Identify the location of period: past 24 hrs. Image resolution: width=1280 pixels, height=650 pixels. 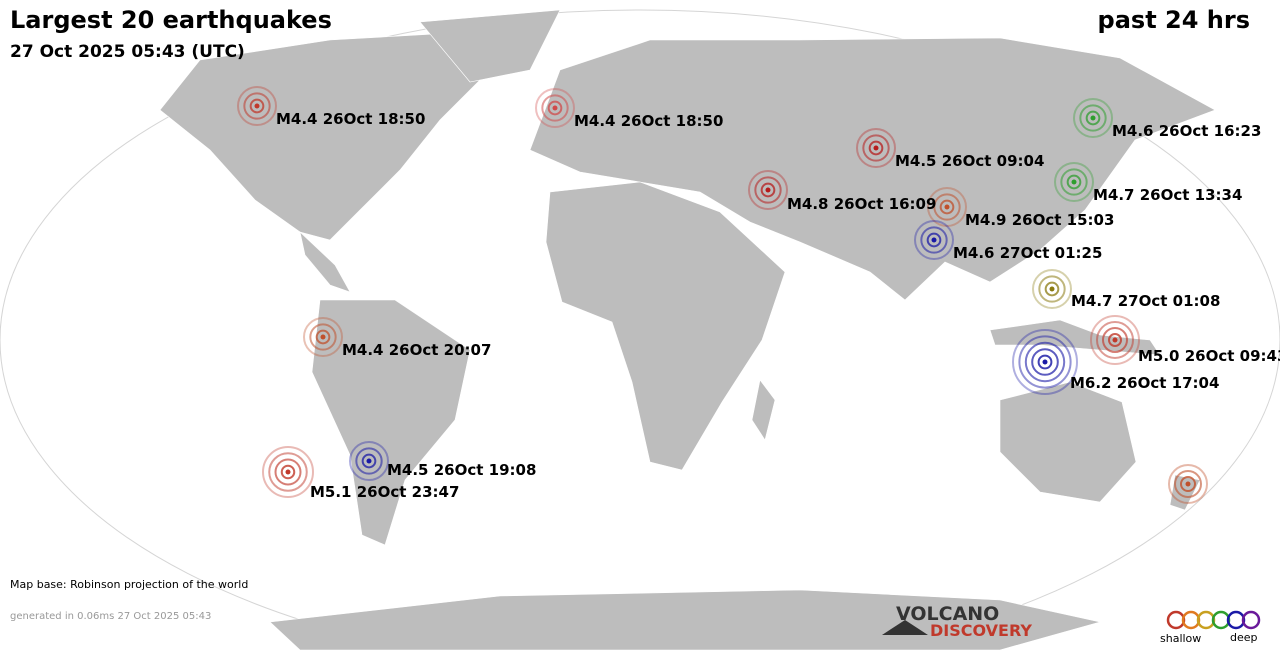
(1174, 20).